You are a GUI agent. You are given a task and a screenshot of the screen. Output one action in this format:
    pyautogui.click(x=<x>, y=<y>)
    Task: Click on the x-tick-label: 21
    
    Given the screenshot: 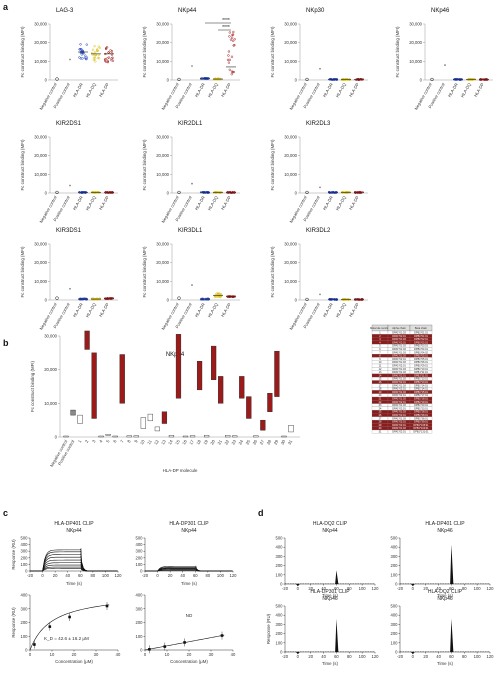 What is the action you would take?
    pyautogui.click(x=219, y=441)
    